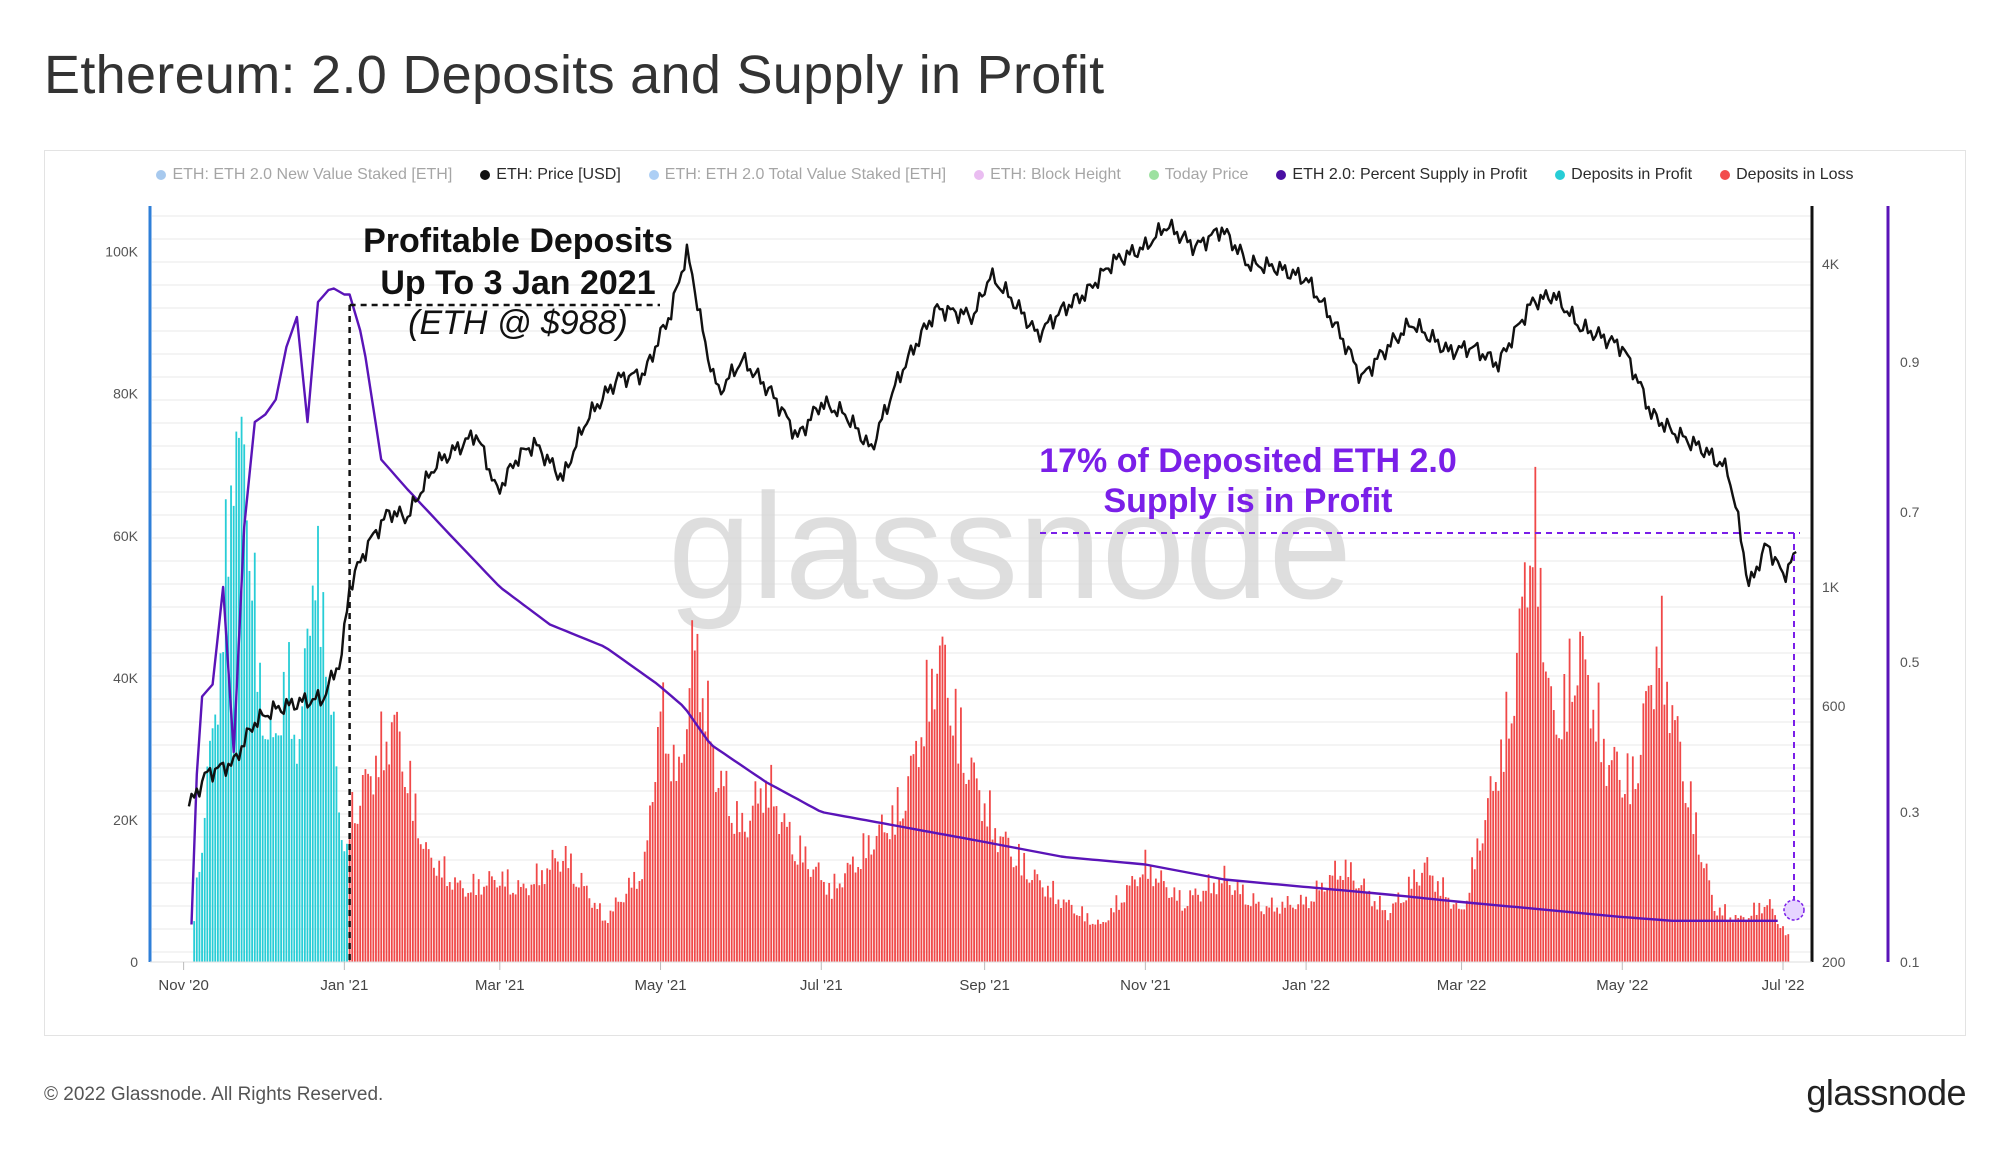 Image resolution: width=2000 pixels, height=1152 pixels. I want to click on x-tick-label: Jul '22, so click(1783, 985).